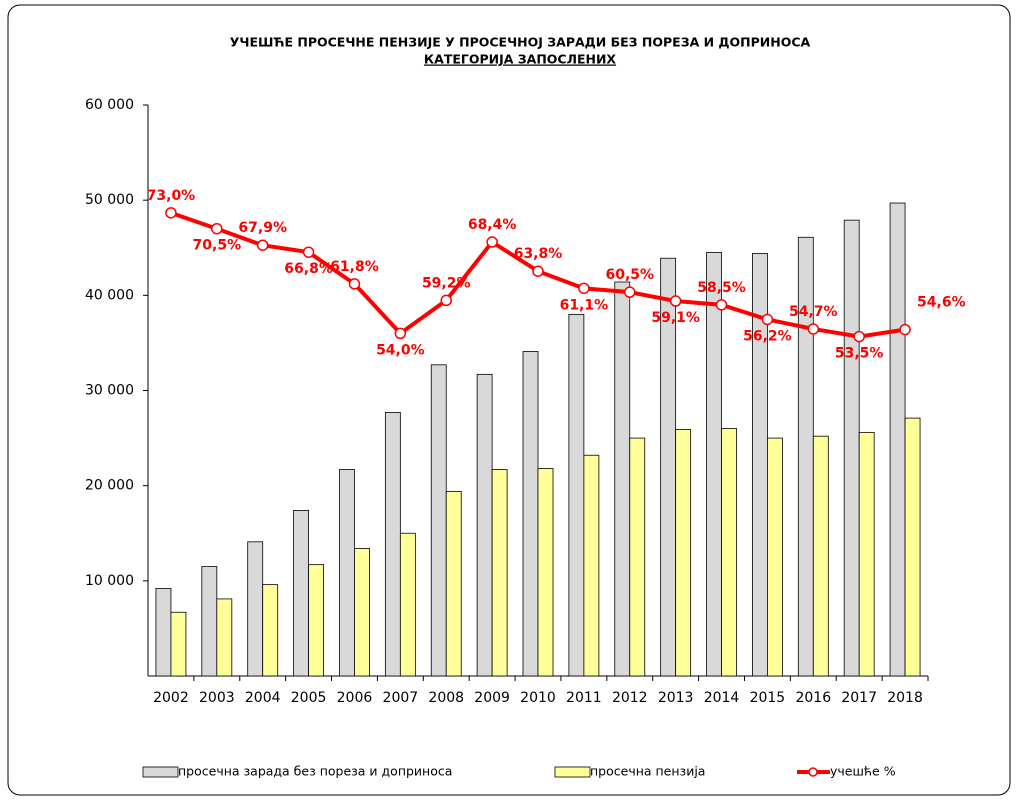 This screenshot has height=805, width=1020. What do you see at coordinates (217, 246) in the screenshot?
I see `data-label: 70,5%` at bounding box center [217, 246].